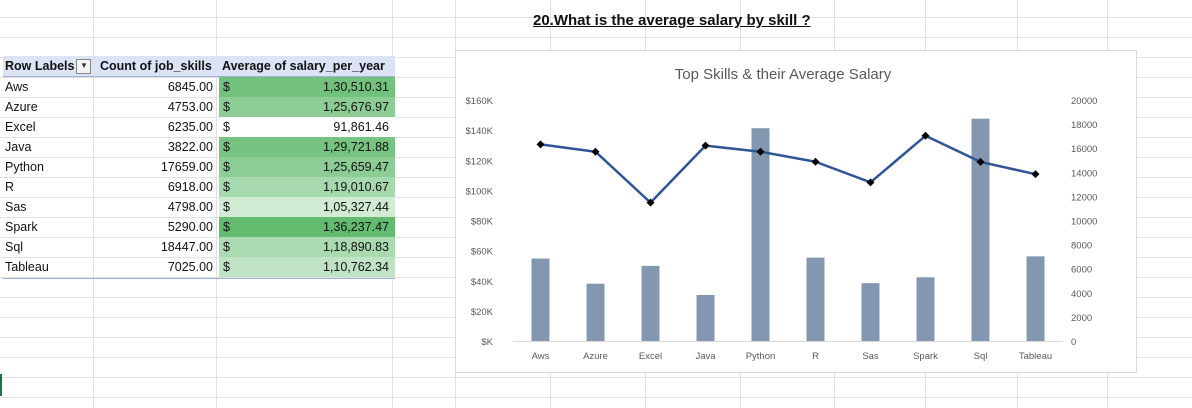 The height and width of the screenshot is (408, 1192). What do you see at coordinates (190, 267) in the screenshot?
I see `pivot-row-count: 7025.00` at bounding box center [190, 267].